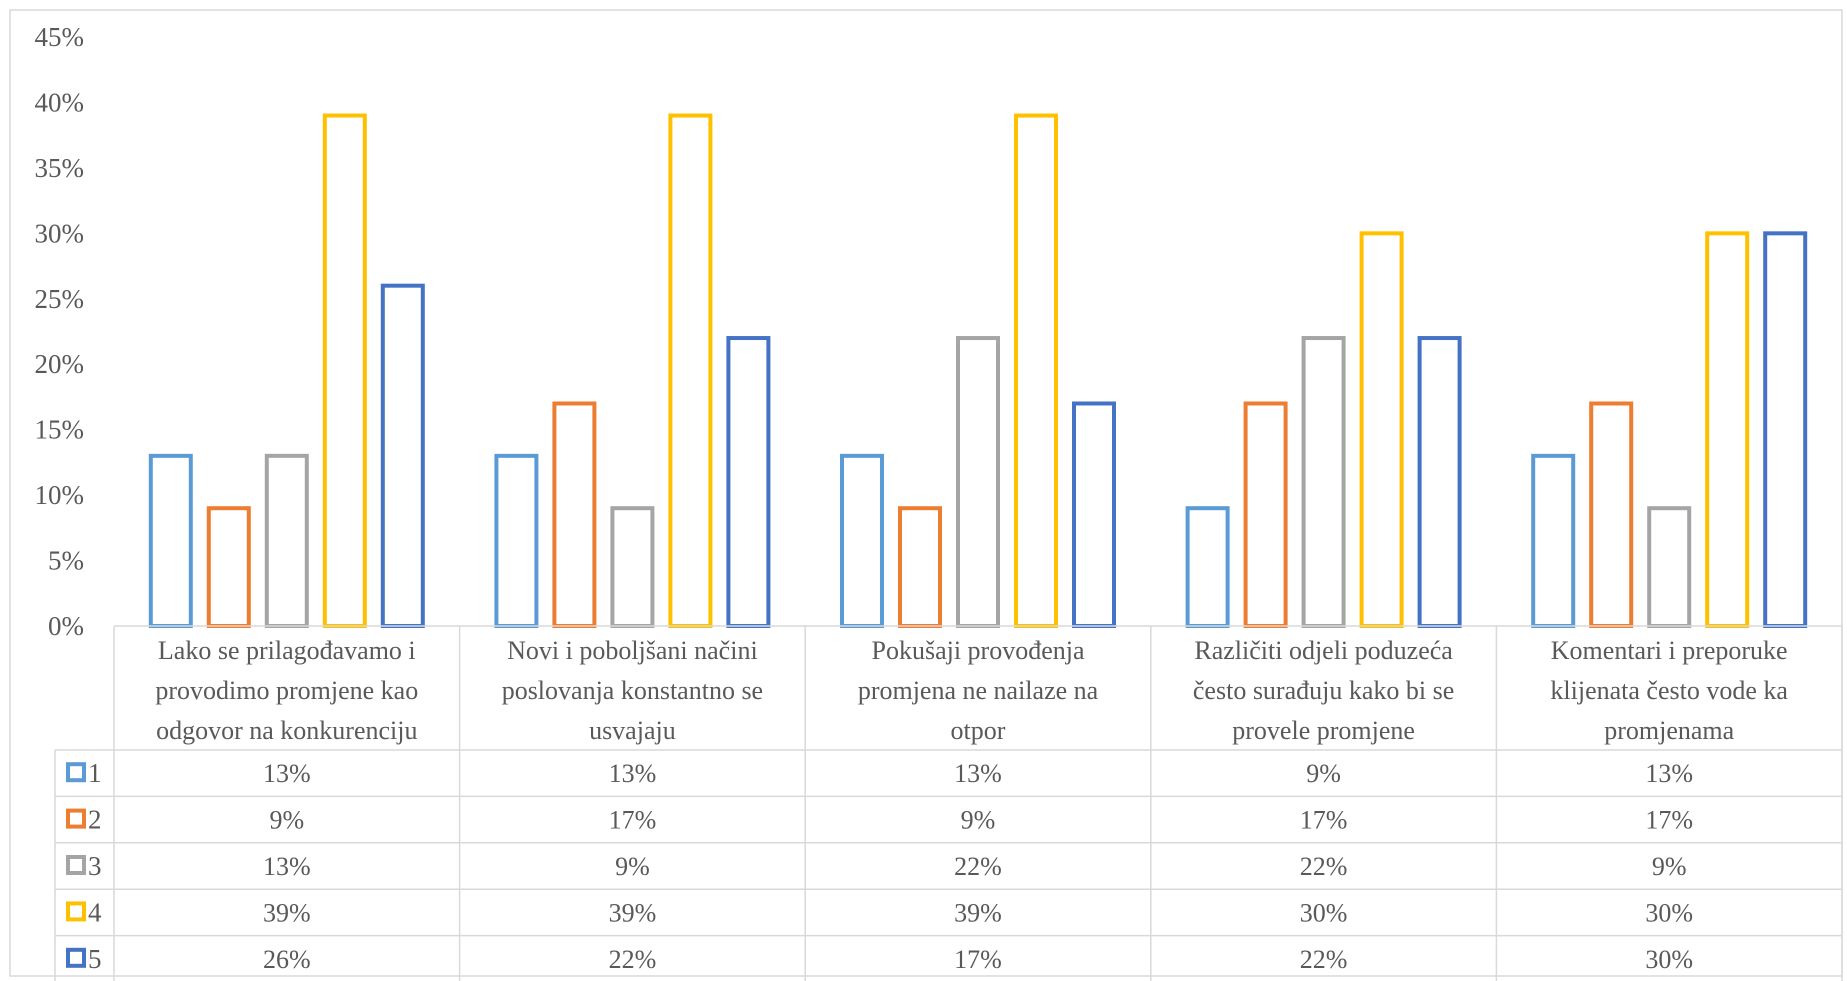 The width and height of the screenshot is (1847, 981). I want to click on x-category-label: usvajaju, so click(632, 730).